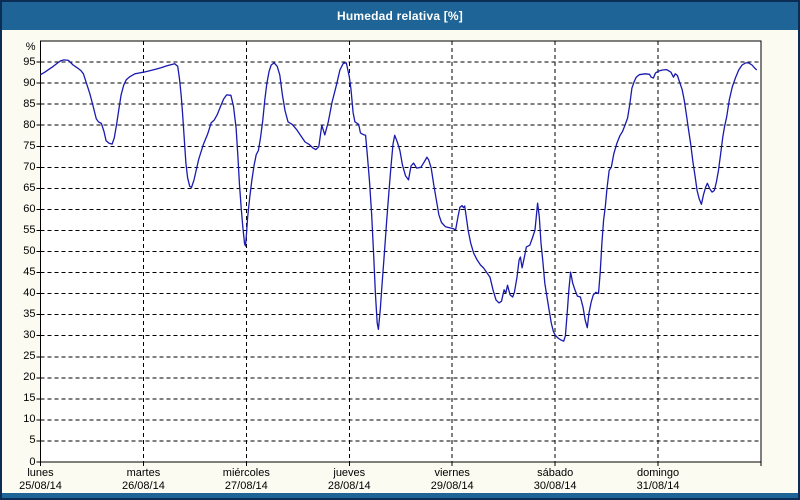  I want to click on day-date: 25/08/14, so click(40, 486).